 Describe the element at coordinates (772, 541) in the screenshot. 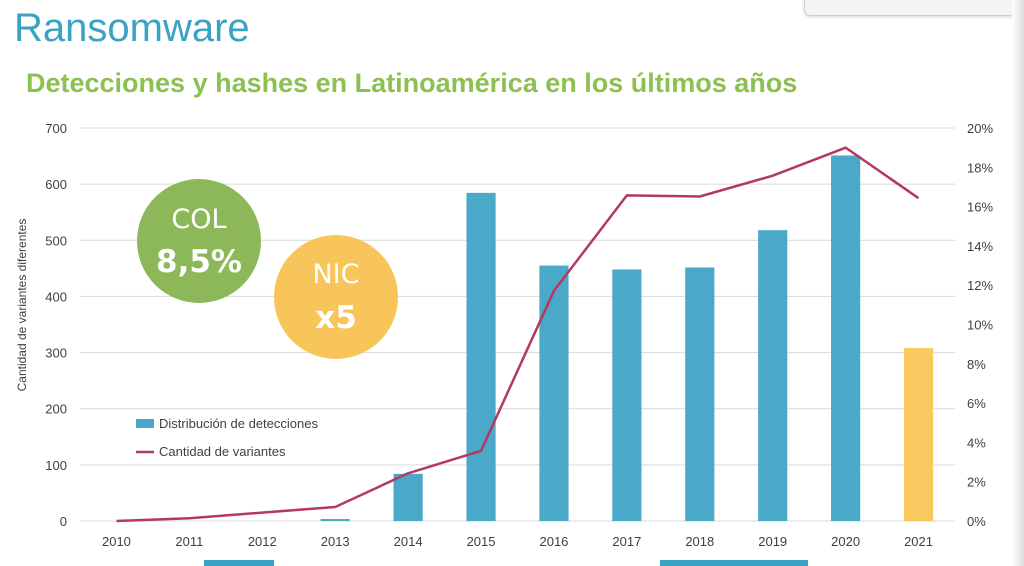

I see `x-tick-label: 2019` at that location.